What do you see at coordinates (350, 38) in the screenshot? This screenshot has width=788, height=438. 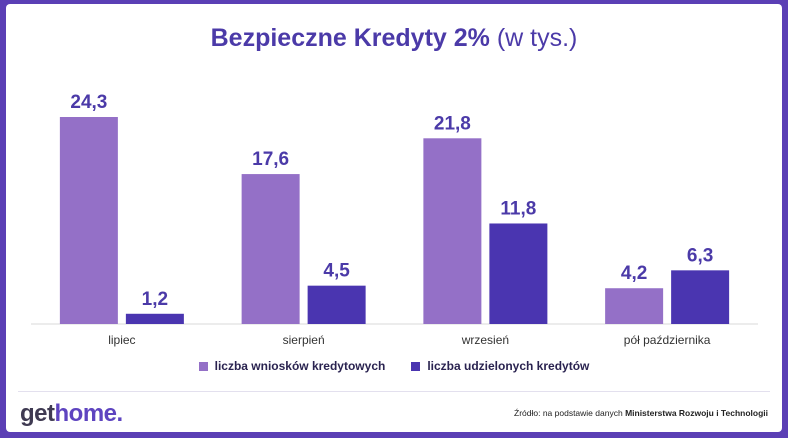 I see `chart-title-main: Bezpieczne Kredyty 2%` at bounding box center [350, 38].